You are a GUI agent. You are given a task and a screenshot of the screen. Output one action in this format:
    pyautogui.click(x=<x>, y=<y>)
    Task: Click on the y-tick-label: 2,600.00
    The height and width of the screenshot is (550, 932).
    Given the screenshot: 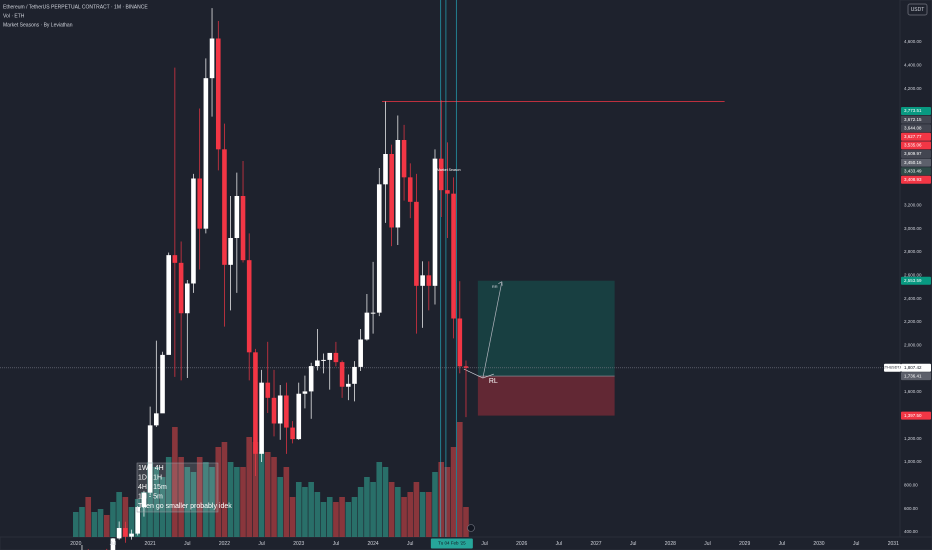 What is the action you would take?
    pyautogui.click(x=913, y=275)
    